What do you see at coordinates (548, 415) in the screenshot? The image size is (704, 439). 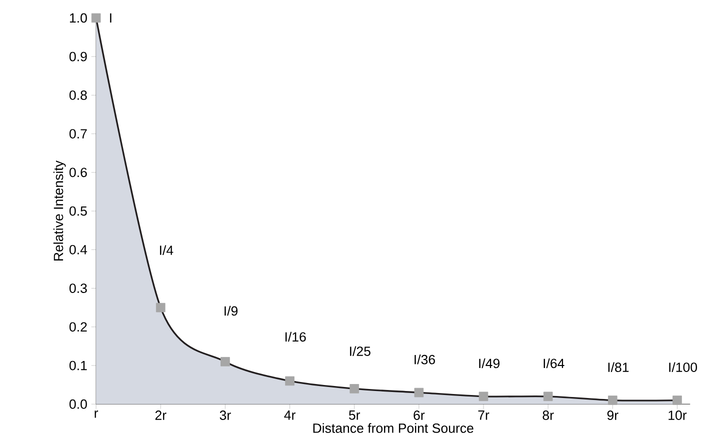 I see `x-tick-label: 8r` at bounding box center [548, 415].